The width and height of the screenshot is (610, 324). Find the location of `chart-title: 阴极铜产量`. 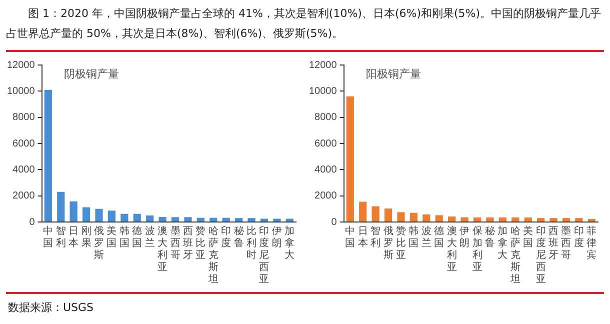

chart-title: 阴极铜产量 is located at coordinates (91, 73).